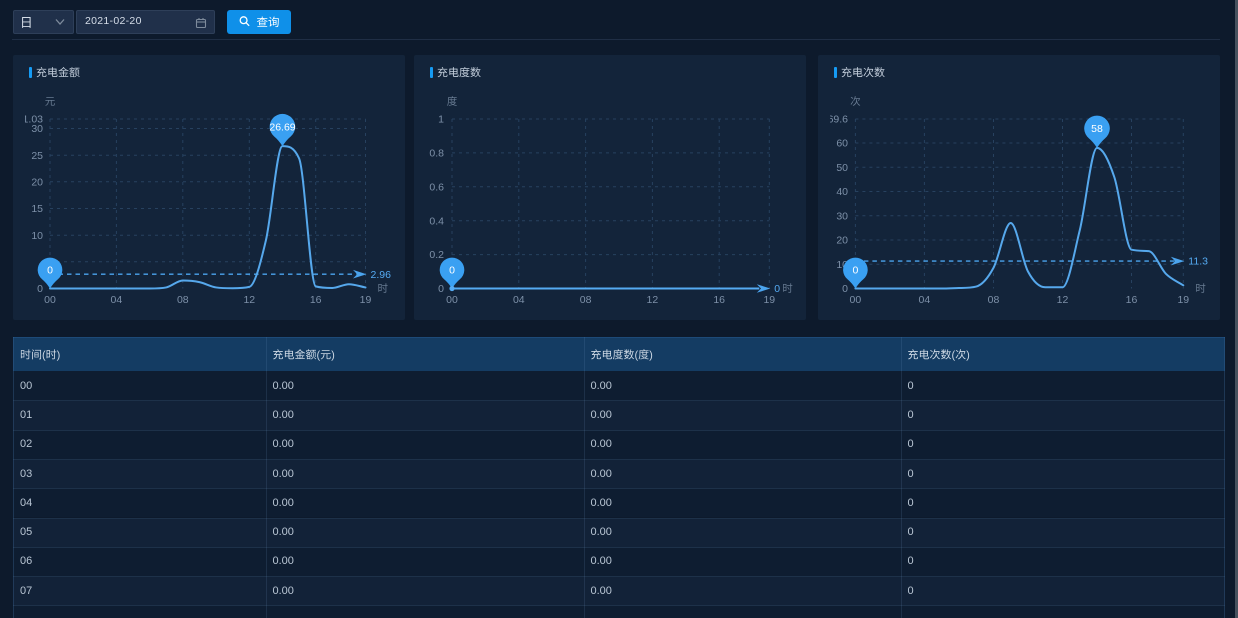 The width and height of the screenshot is (1238, 618). I want to click on svg-text: 0.2, so click(436, 255).